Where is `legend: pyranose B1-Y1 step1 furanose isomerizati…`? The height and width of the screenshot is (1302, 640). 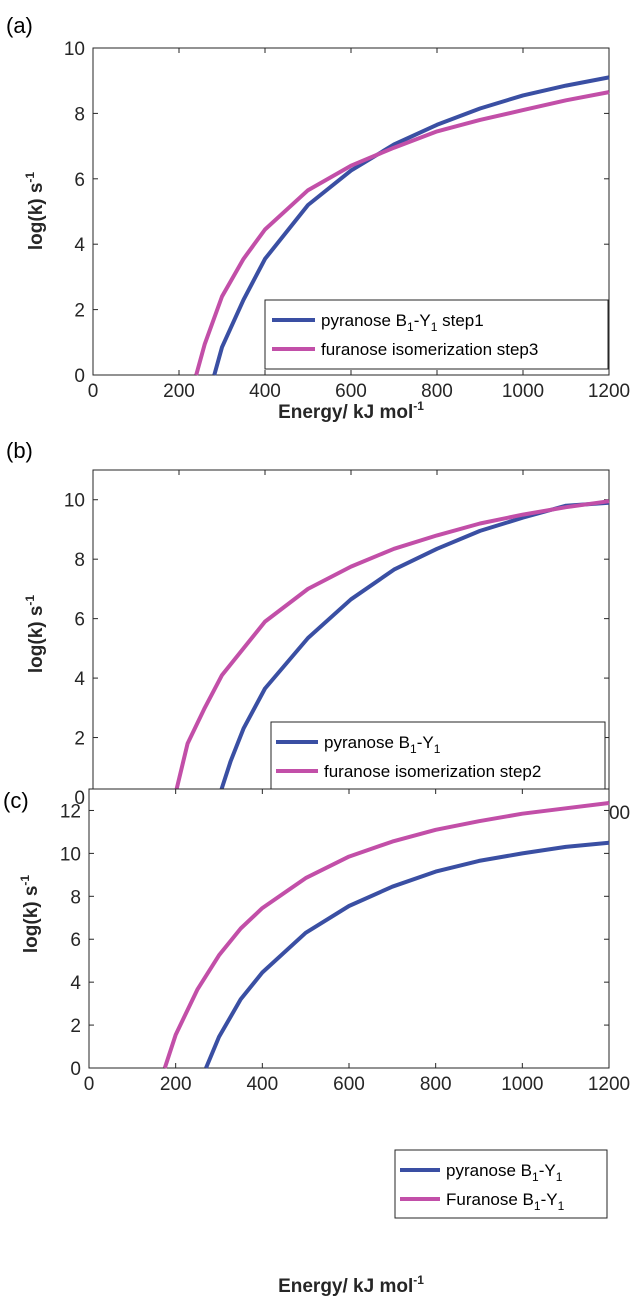 legend: pyranose B1-Y1 step1 furanose isomerizati… is located at coordinates (436, 334).